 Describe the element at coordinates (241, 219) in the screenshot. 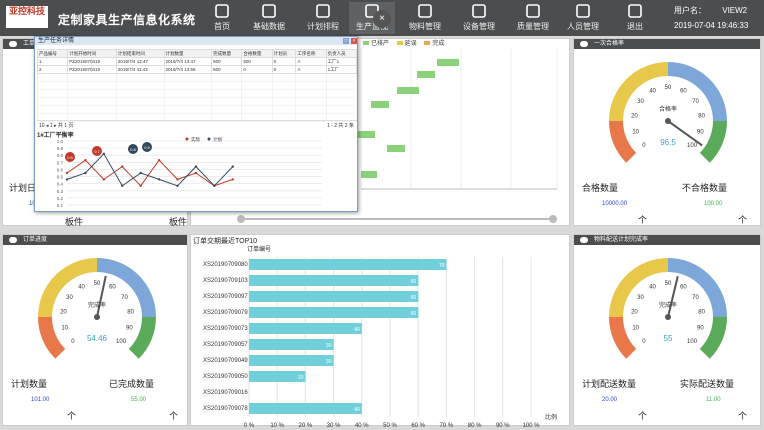

I see `gantt-scroll-handle-left` at that location.